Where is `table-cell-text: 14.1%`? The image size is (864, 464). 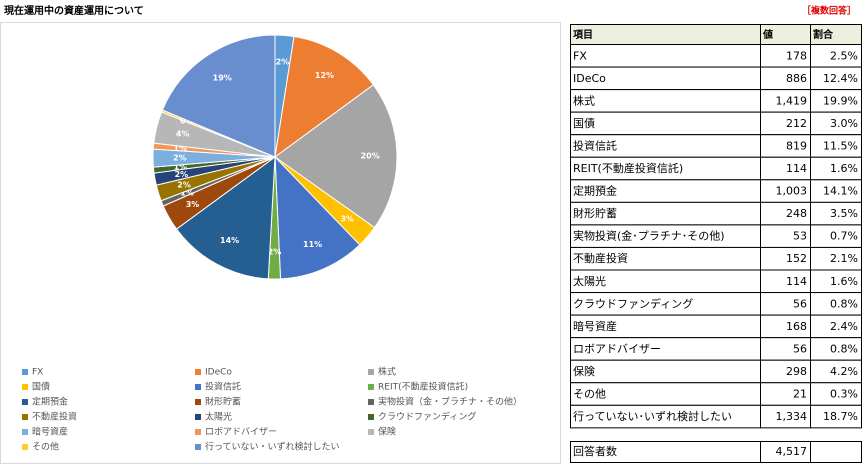
table-cell-text: 14.1% is located at coordinates (840, 191).